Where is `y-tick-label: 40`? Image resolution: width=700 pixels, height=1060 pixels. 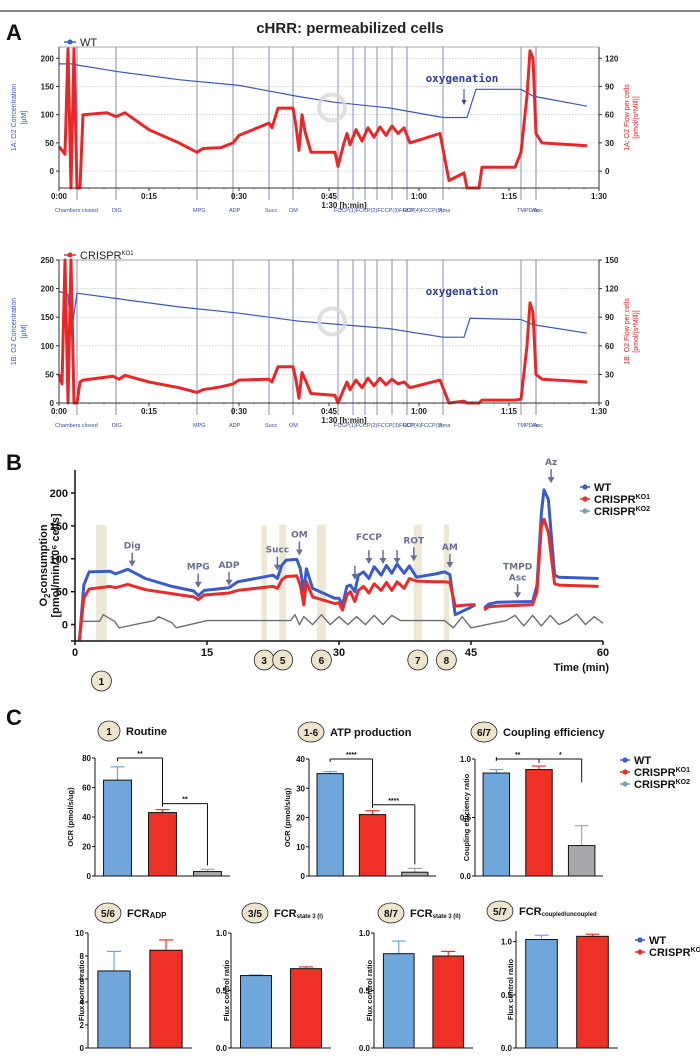 y-tick-label: 40 is located at coordinates (300, 759).